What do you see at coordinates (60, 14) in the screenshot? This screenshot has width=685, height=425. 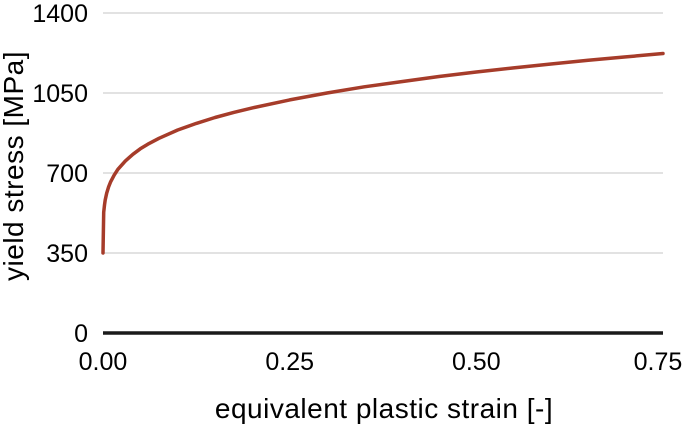 I see `y-tick-label-1400: 1400` at bounding box center [60, 14].